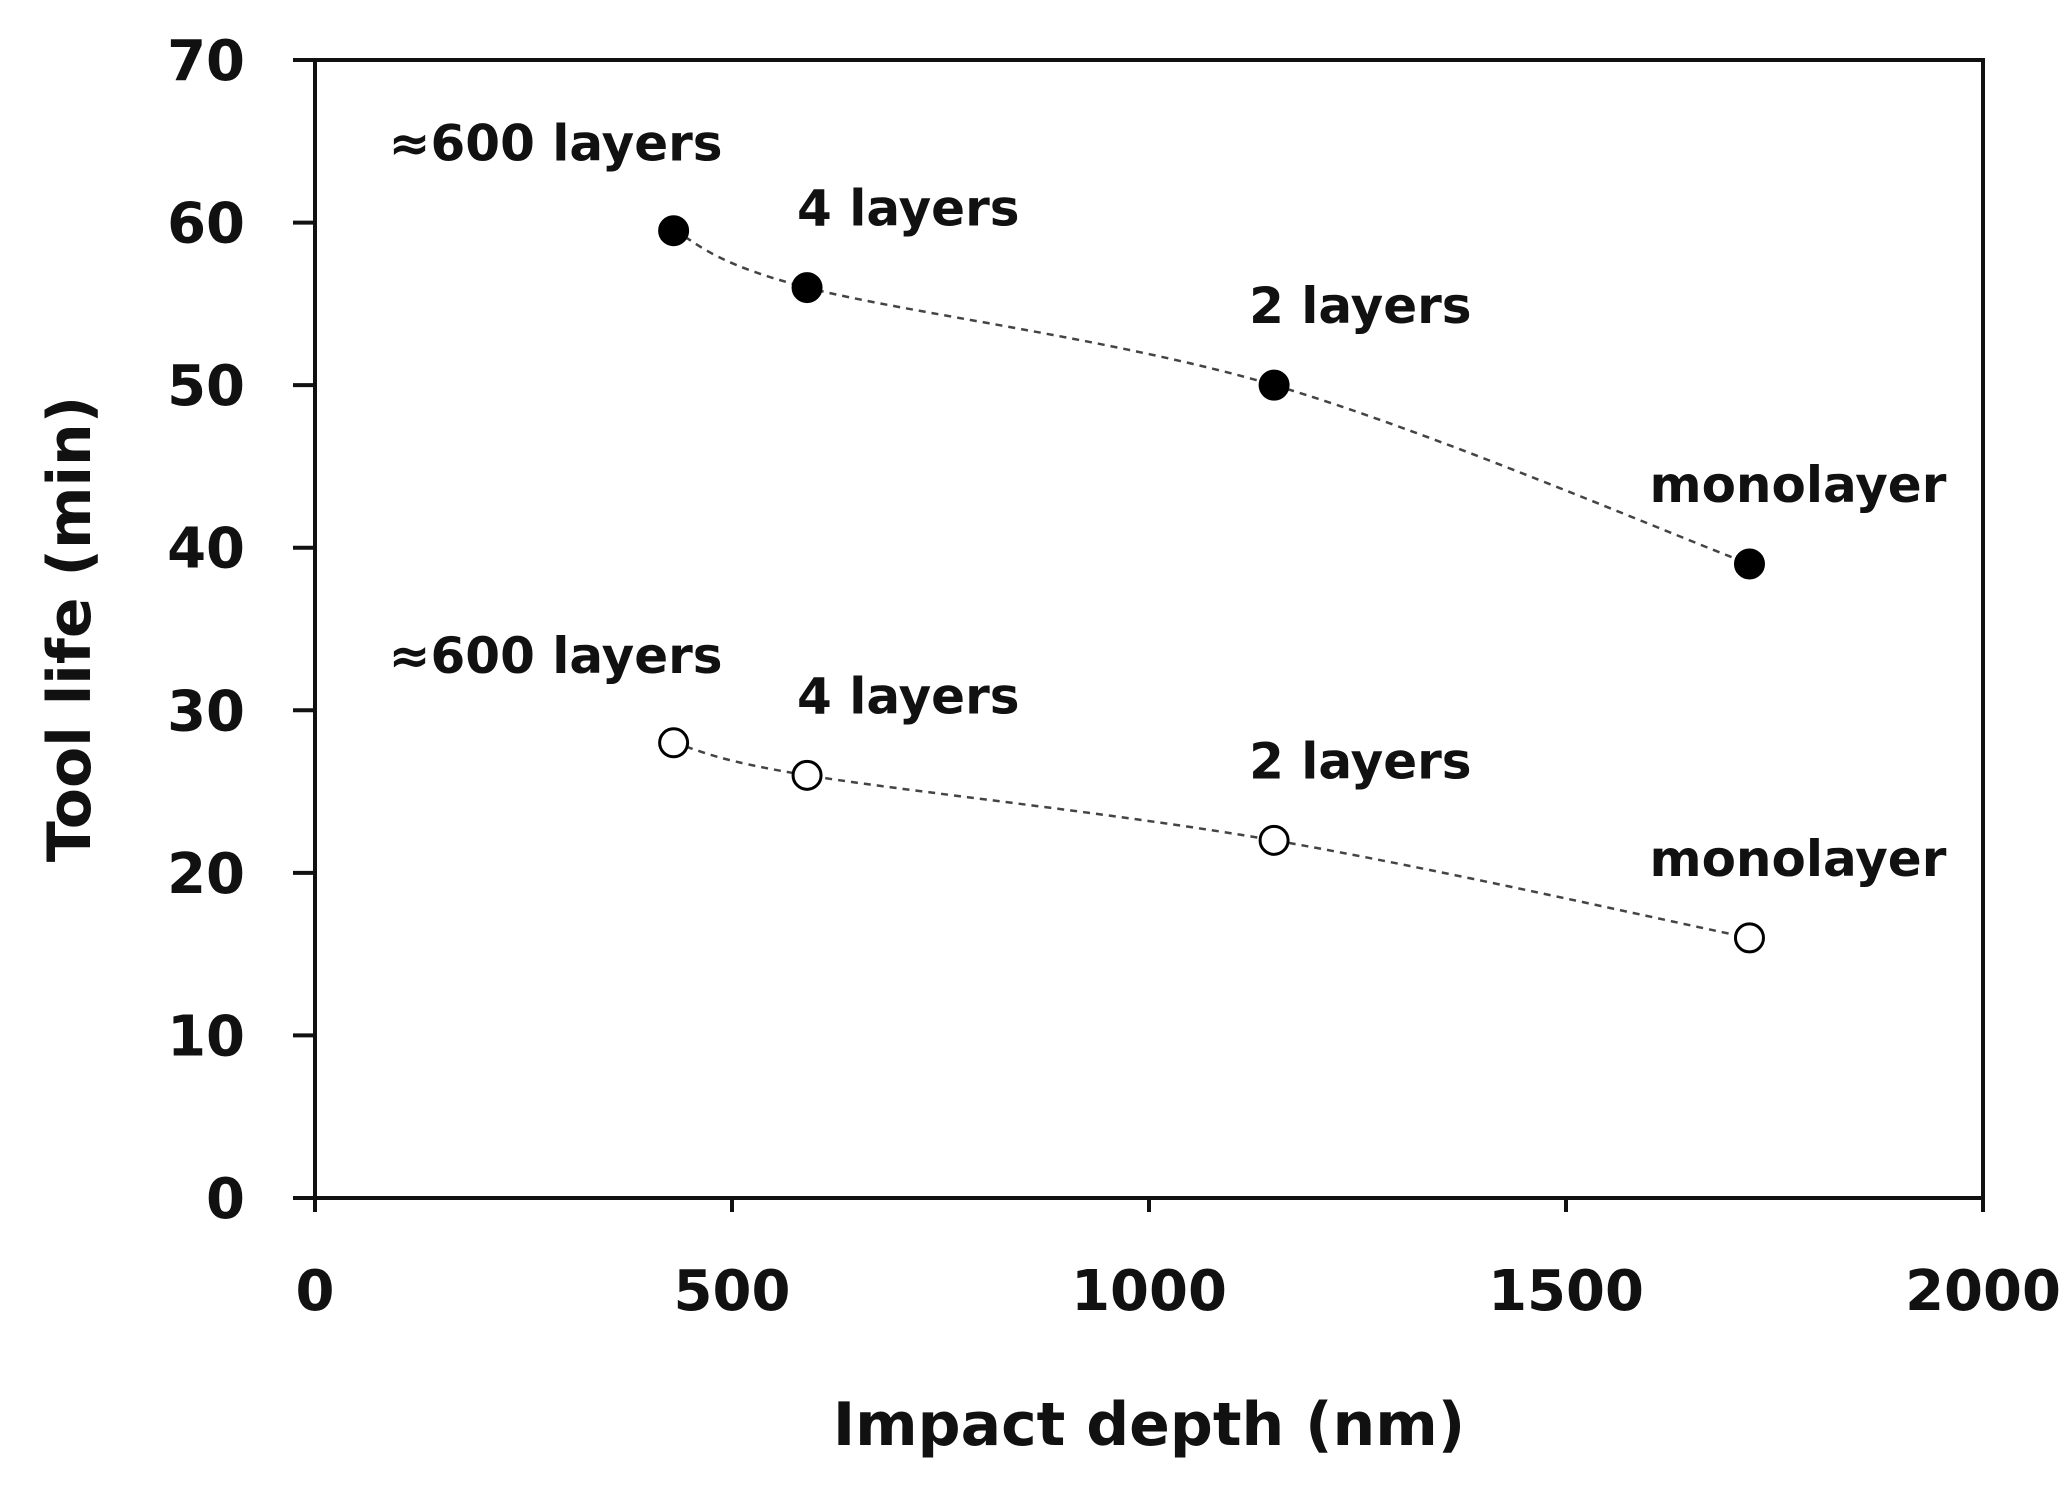 The height and width of the screenshot is (1490, 2068). I want to click on y-tick-label: 50, so click(206, 386).